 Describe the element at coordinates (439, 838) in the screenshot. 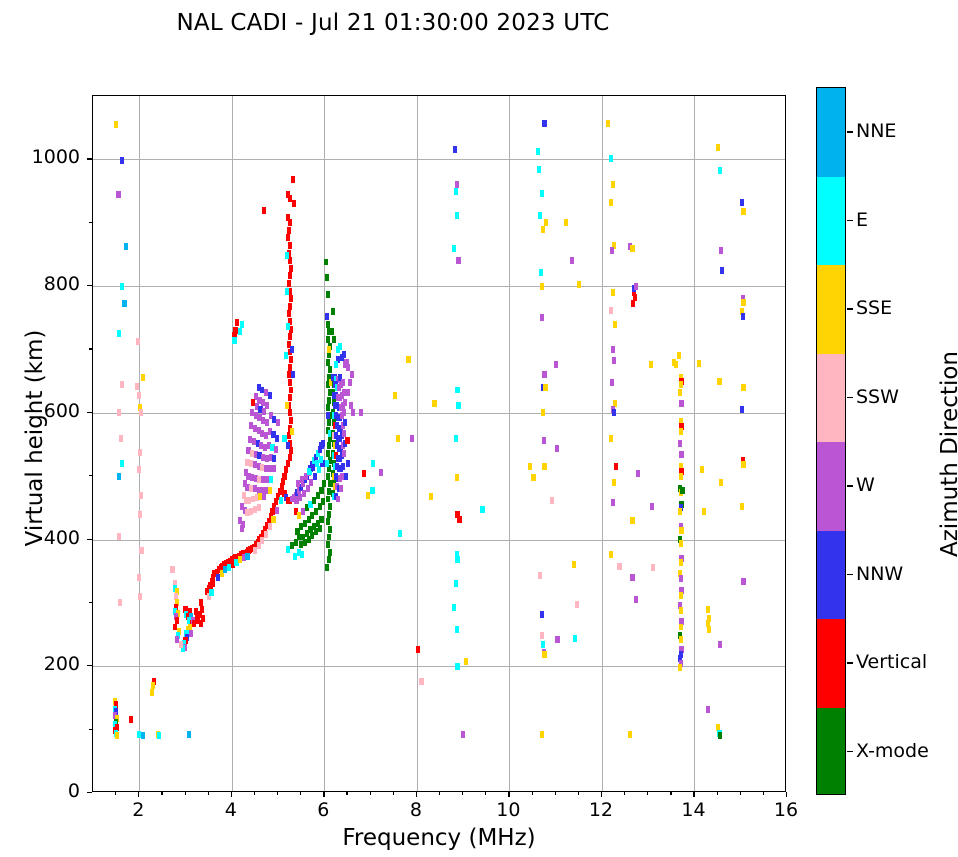

I see `x-axis-label: Frequency (MHz)` at that location.